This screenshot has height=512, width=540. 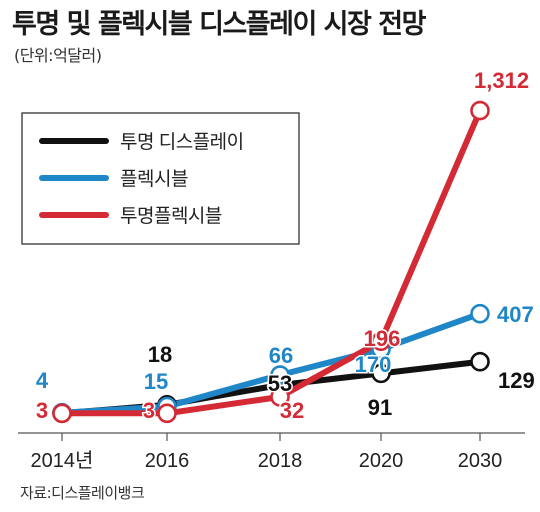 I want to click on data-label: 1,312, so click(x=501, y=80).